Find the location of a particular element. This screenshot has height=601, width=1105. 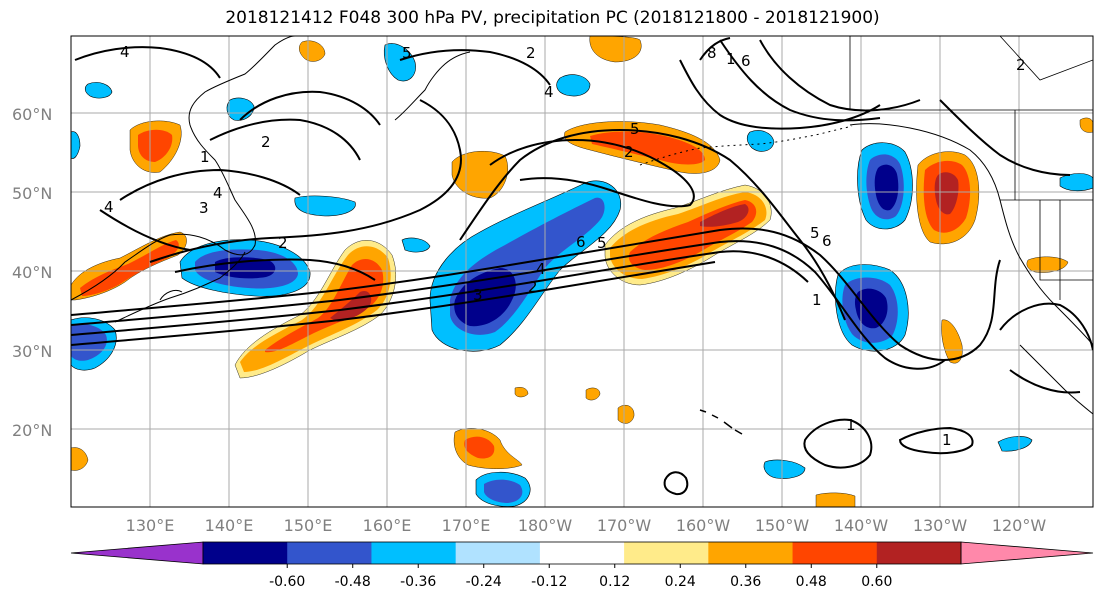

colorbar-tick-label: 0.48 is located at coordinates (811, 582).